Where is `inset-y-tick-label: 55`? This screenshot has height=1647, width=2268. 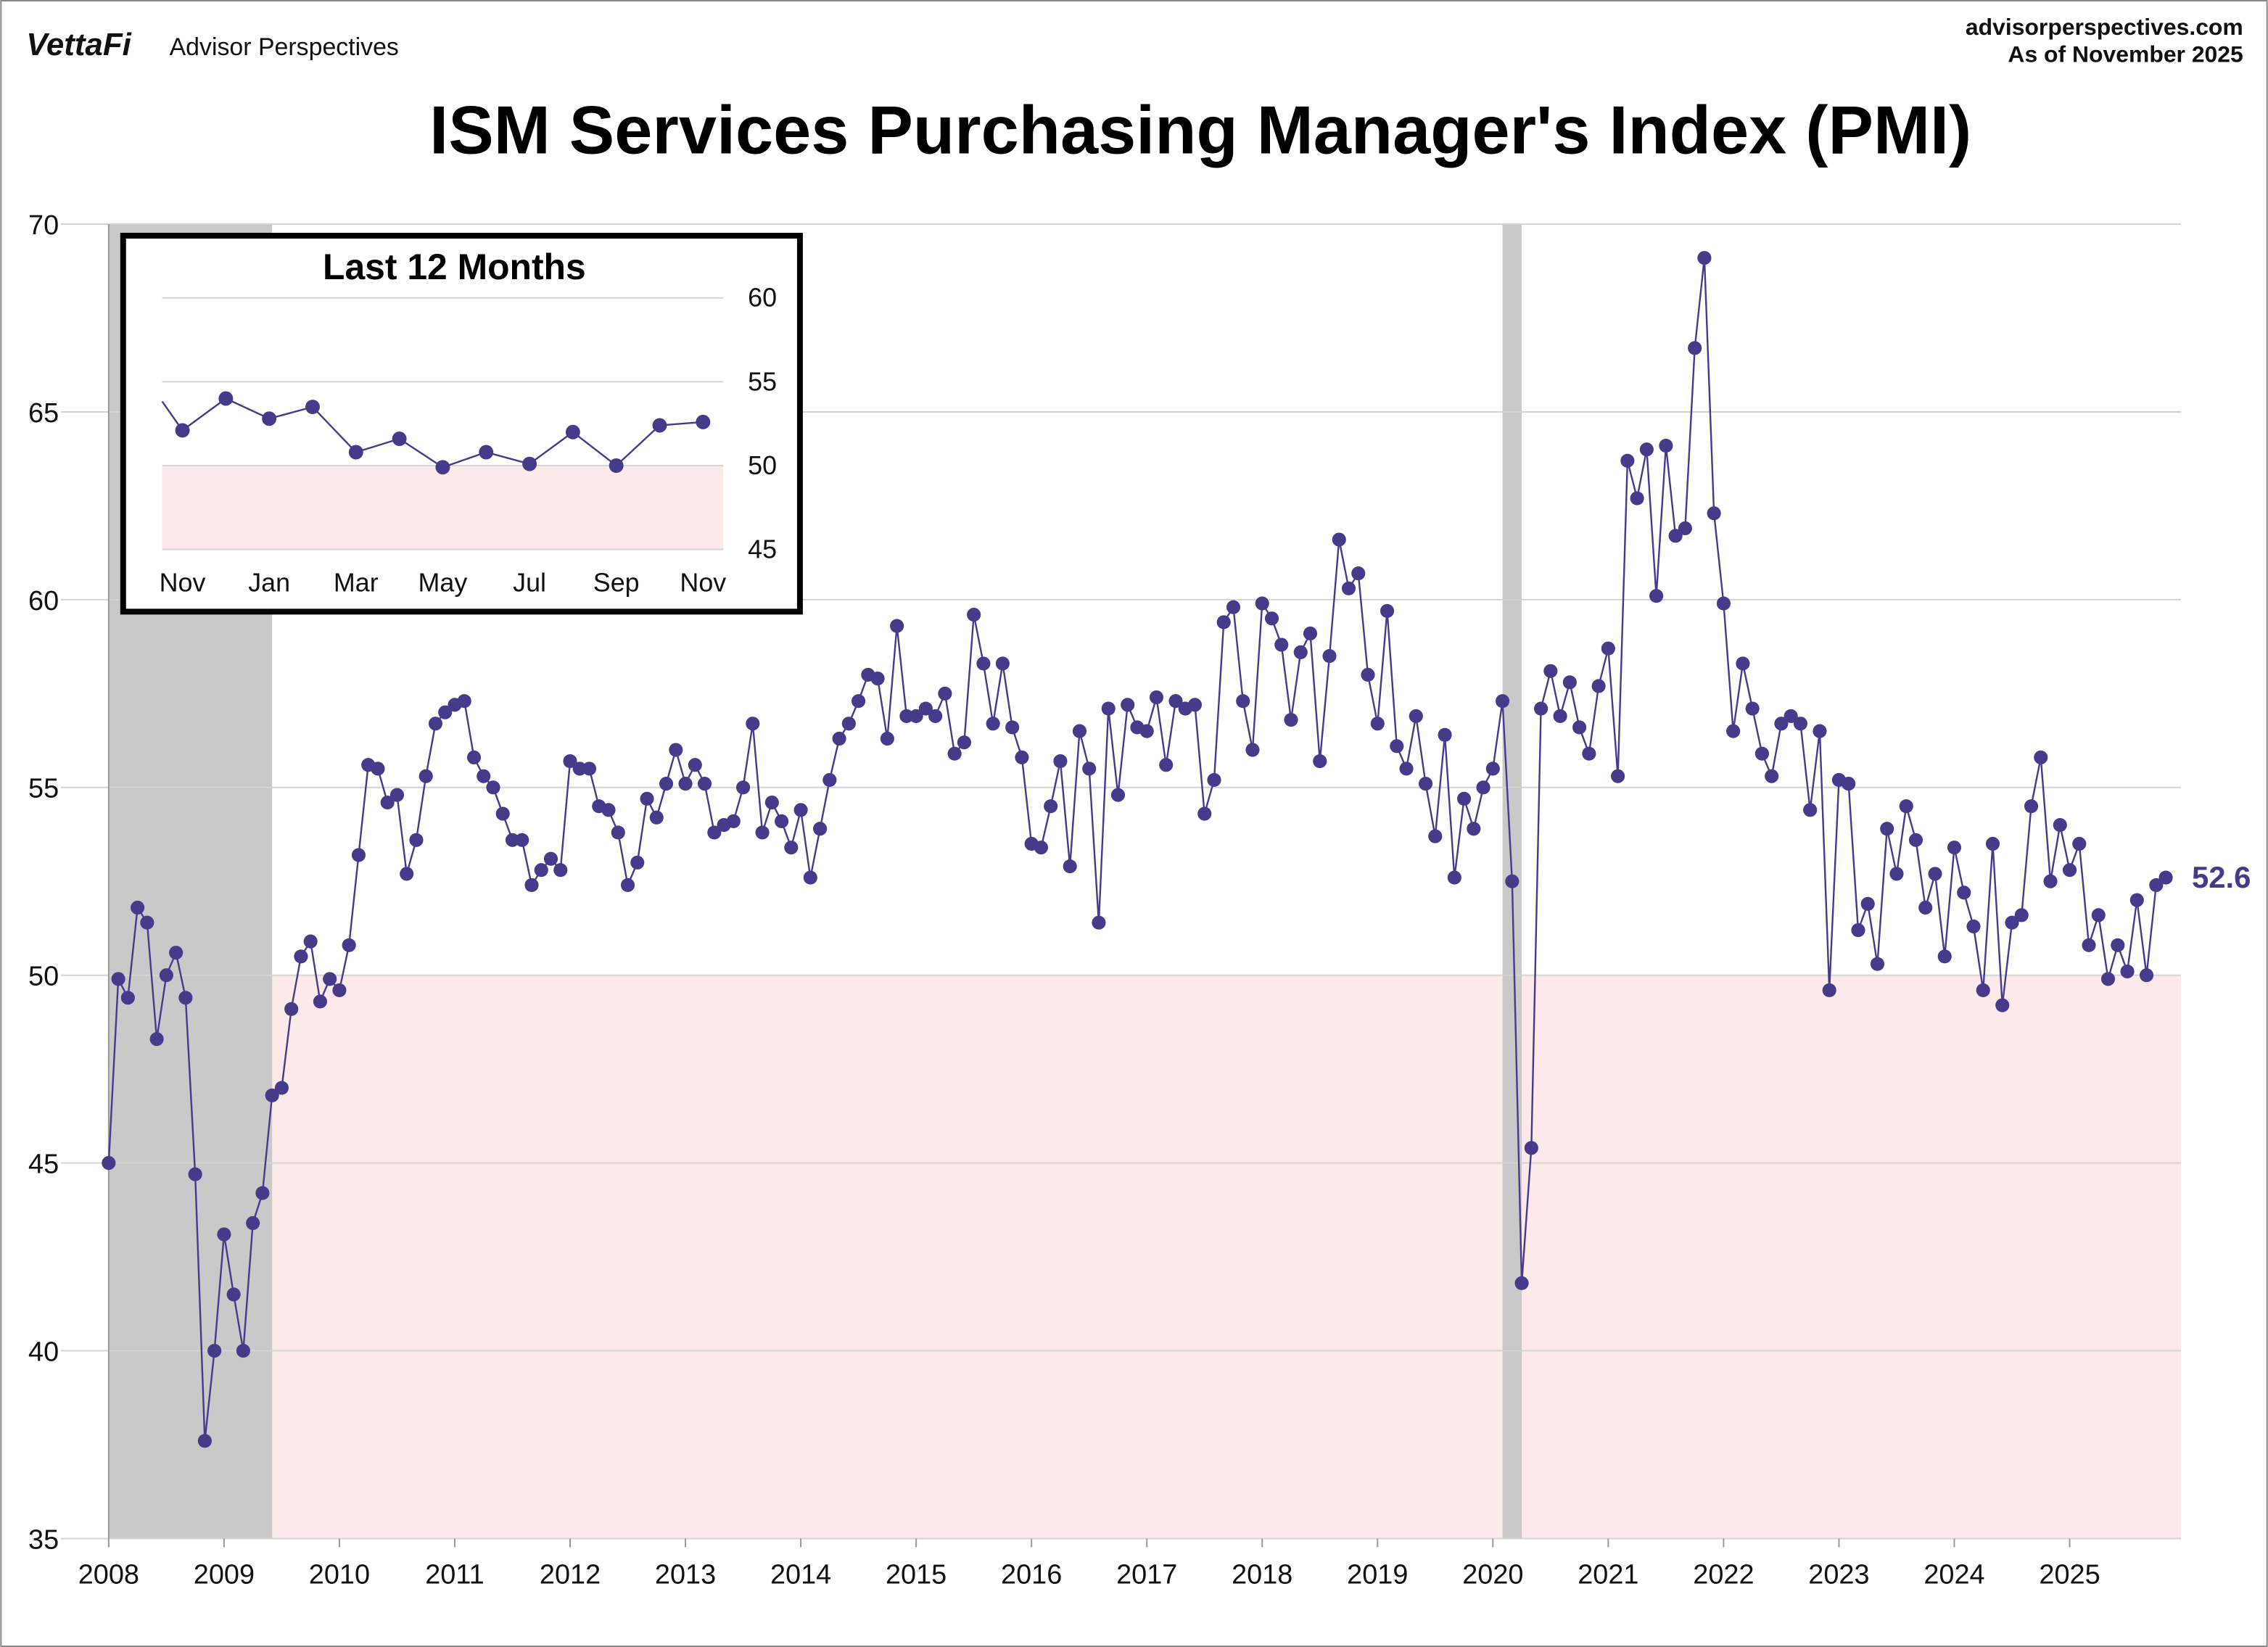
inset-y-tick-label: 55 is located at coordinates (762, 381).